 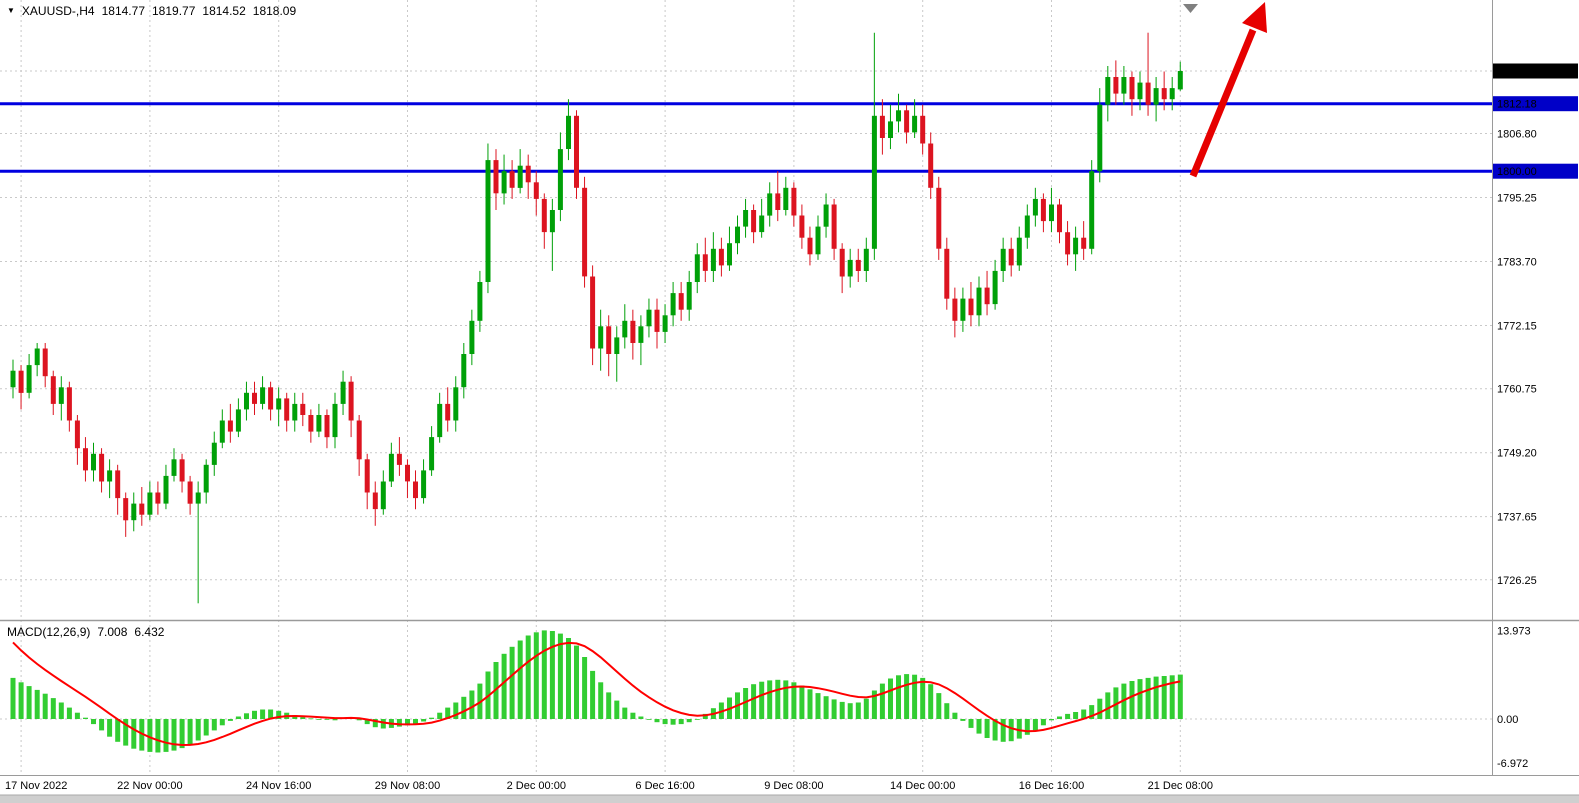 I want to click on horizontal-scrollbar, so click(x=789, y=799).